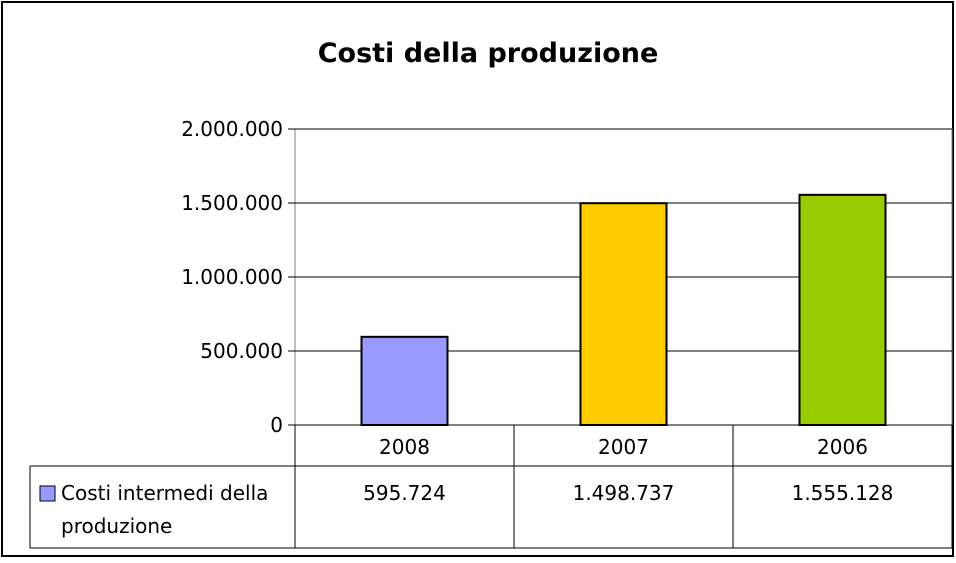 The width and height of the screenshot is (956, 563). I want to click on y-axis-tick-labels: 0 500.000 1.000.000 1.500.000 2.000.000, so click(232, 277).